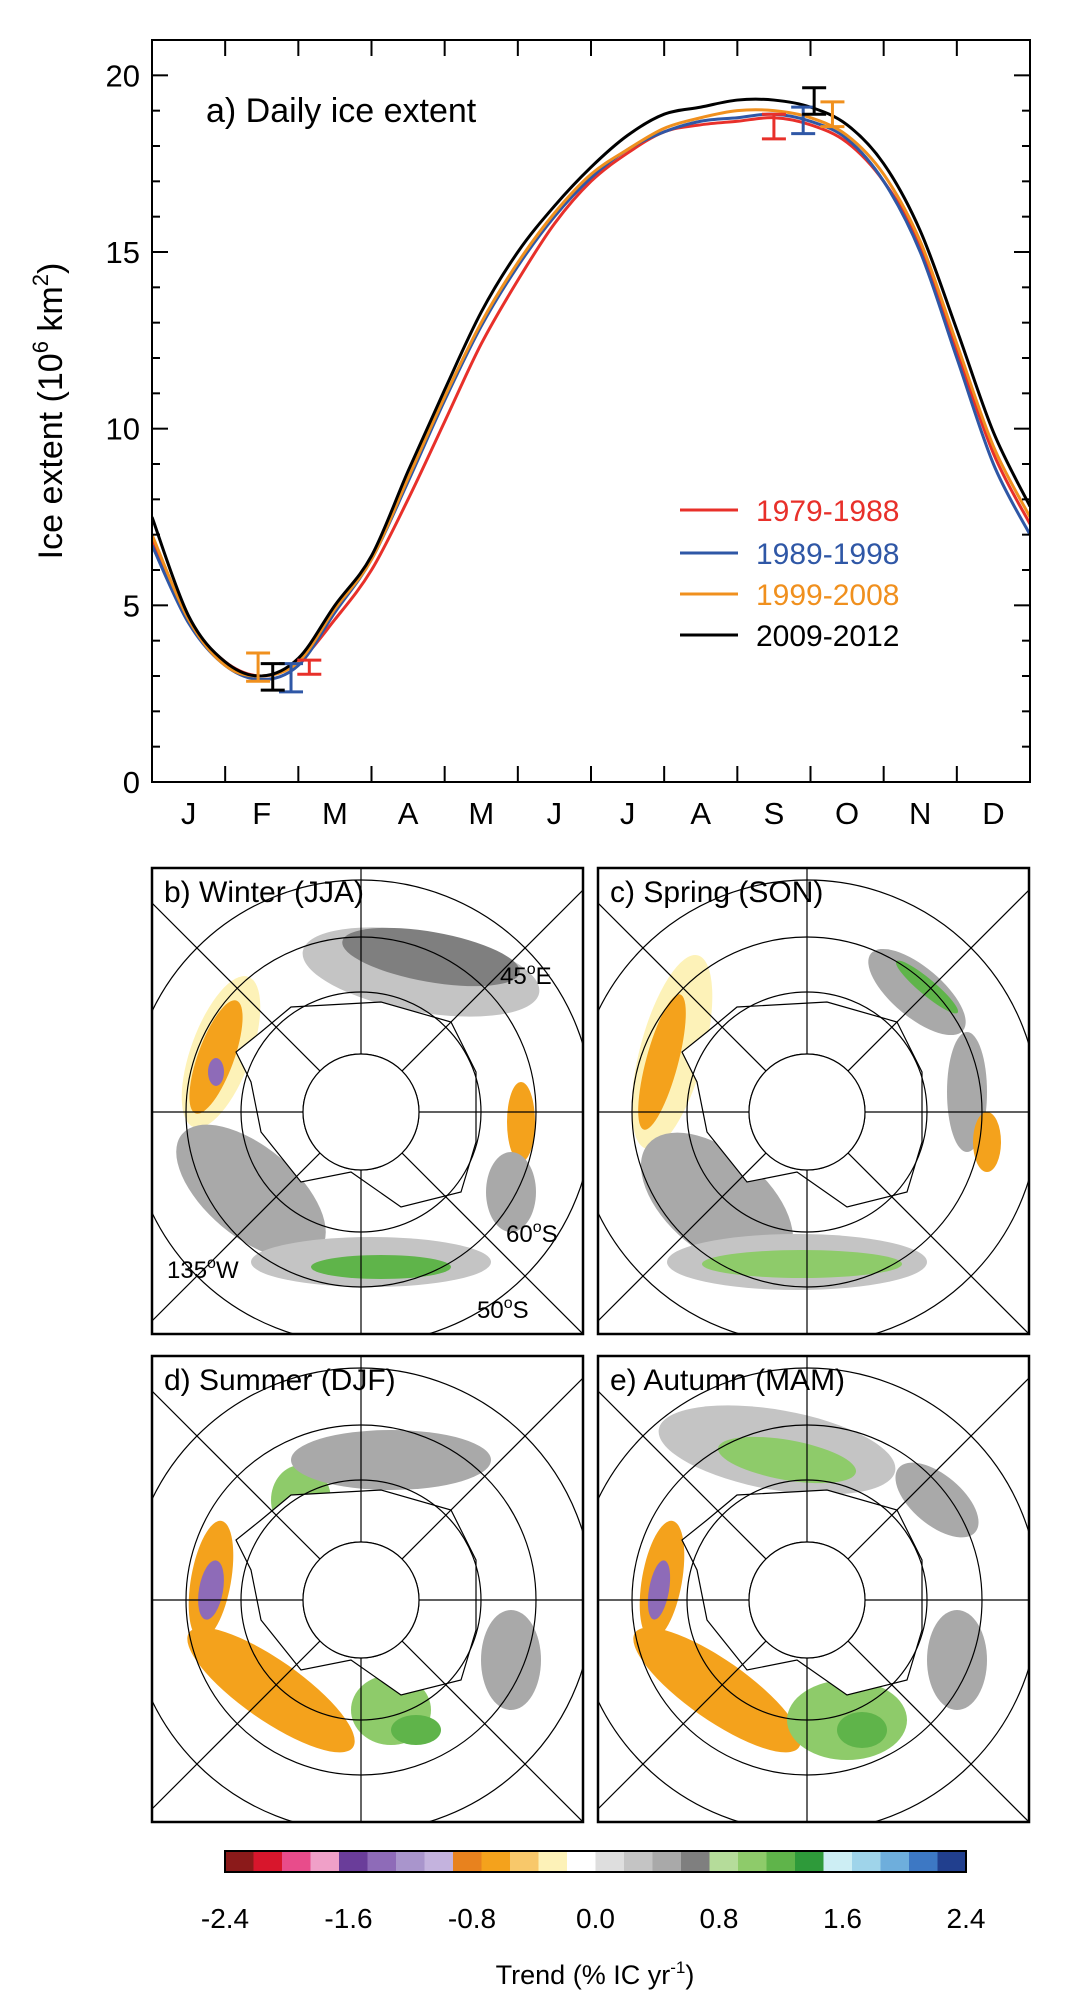 This screenshot has width=1081, height=2002. I want to click on latitude-label-outer: 50oS, so click(503, 1309).